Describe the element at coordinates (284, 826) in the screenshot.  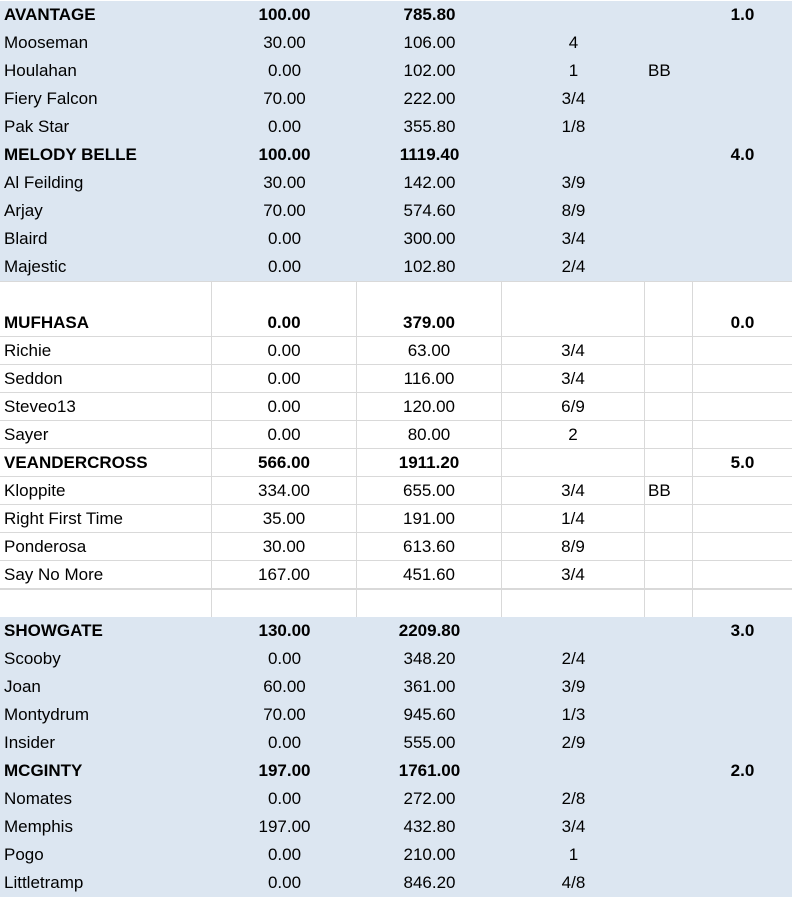
I see `player-score-cell: 197.00` at that location.